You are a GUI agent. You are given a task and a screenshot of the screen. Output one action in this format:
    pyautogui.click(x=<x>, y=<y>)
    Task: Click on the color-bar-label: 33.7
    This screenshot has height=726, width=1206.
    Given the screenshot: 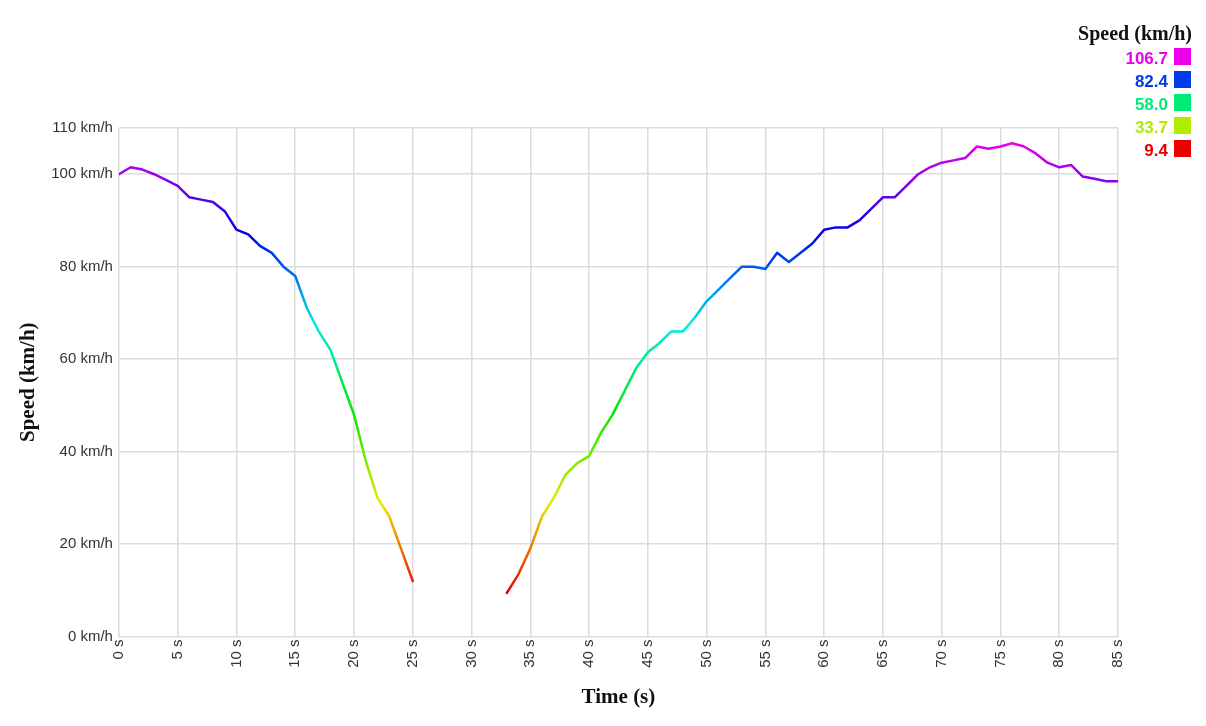 What is the action you would take?
    pyautogui.click(x=1151, y=127)
    